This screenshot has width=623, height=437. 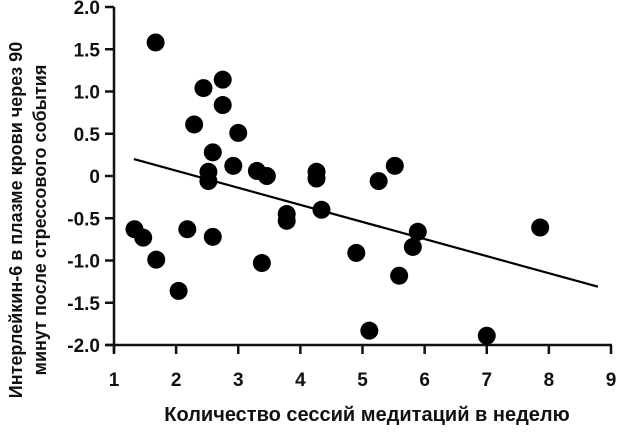 What do you see at coordinates (87, 50) in the screenshot?
I see `y-tick-label: 1.5` at bounding box center [87, 50].